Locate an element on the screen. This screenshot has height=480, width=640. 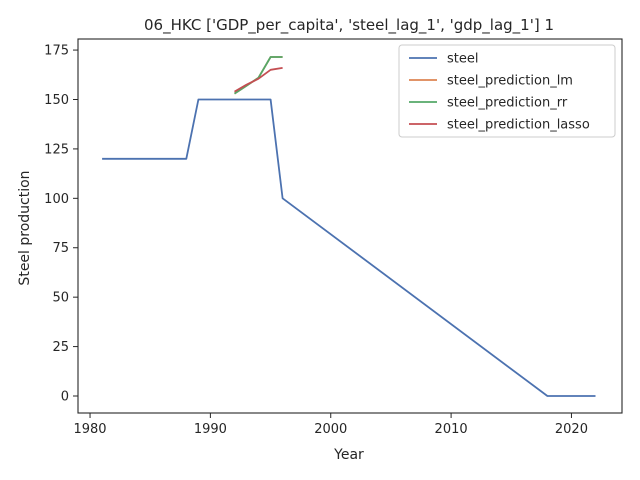
legend-label: steel_prediction_lm is located at coordinates (510, 81).